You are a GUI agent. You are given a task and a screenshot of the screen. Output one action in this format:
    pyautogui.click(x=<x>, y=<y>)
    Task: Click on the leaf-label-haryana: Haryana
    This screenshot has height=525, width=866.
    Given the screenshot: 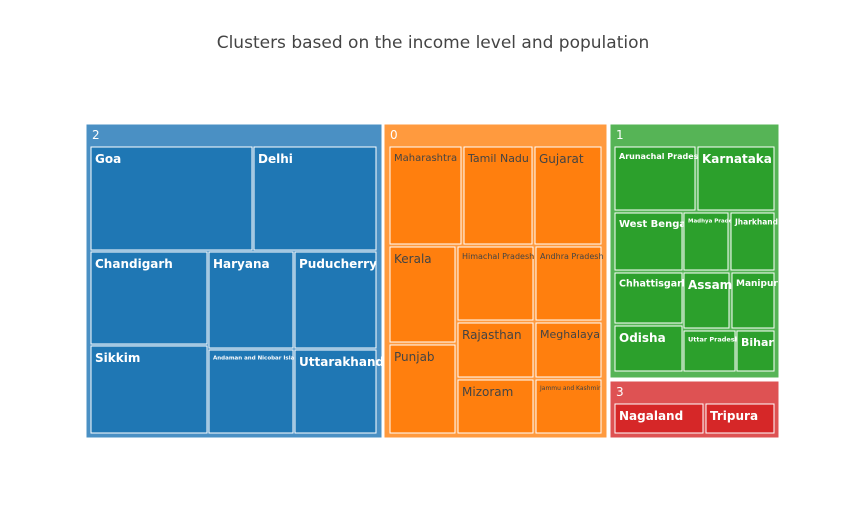 What is the action you would take?
    pyautogui.click(x=241, y=264)
    